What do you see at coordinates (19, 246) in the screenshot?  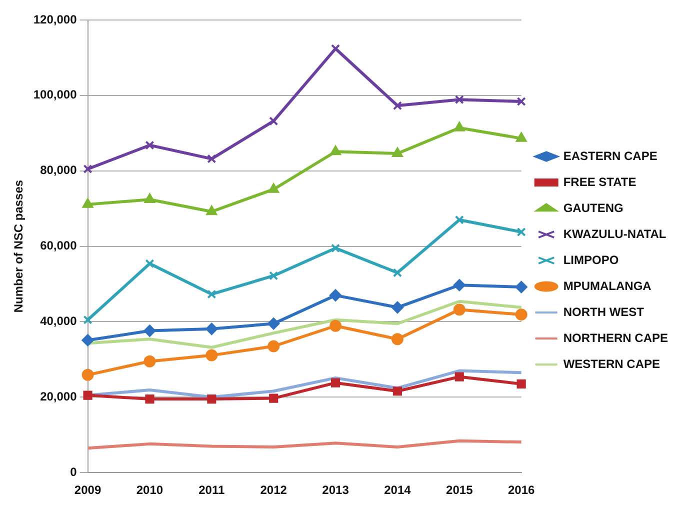 I see `y-axis-title: Number of NSC passes` at bounding box center [19, 246].